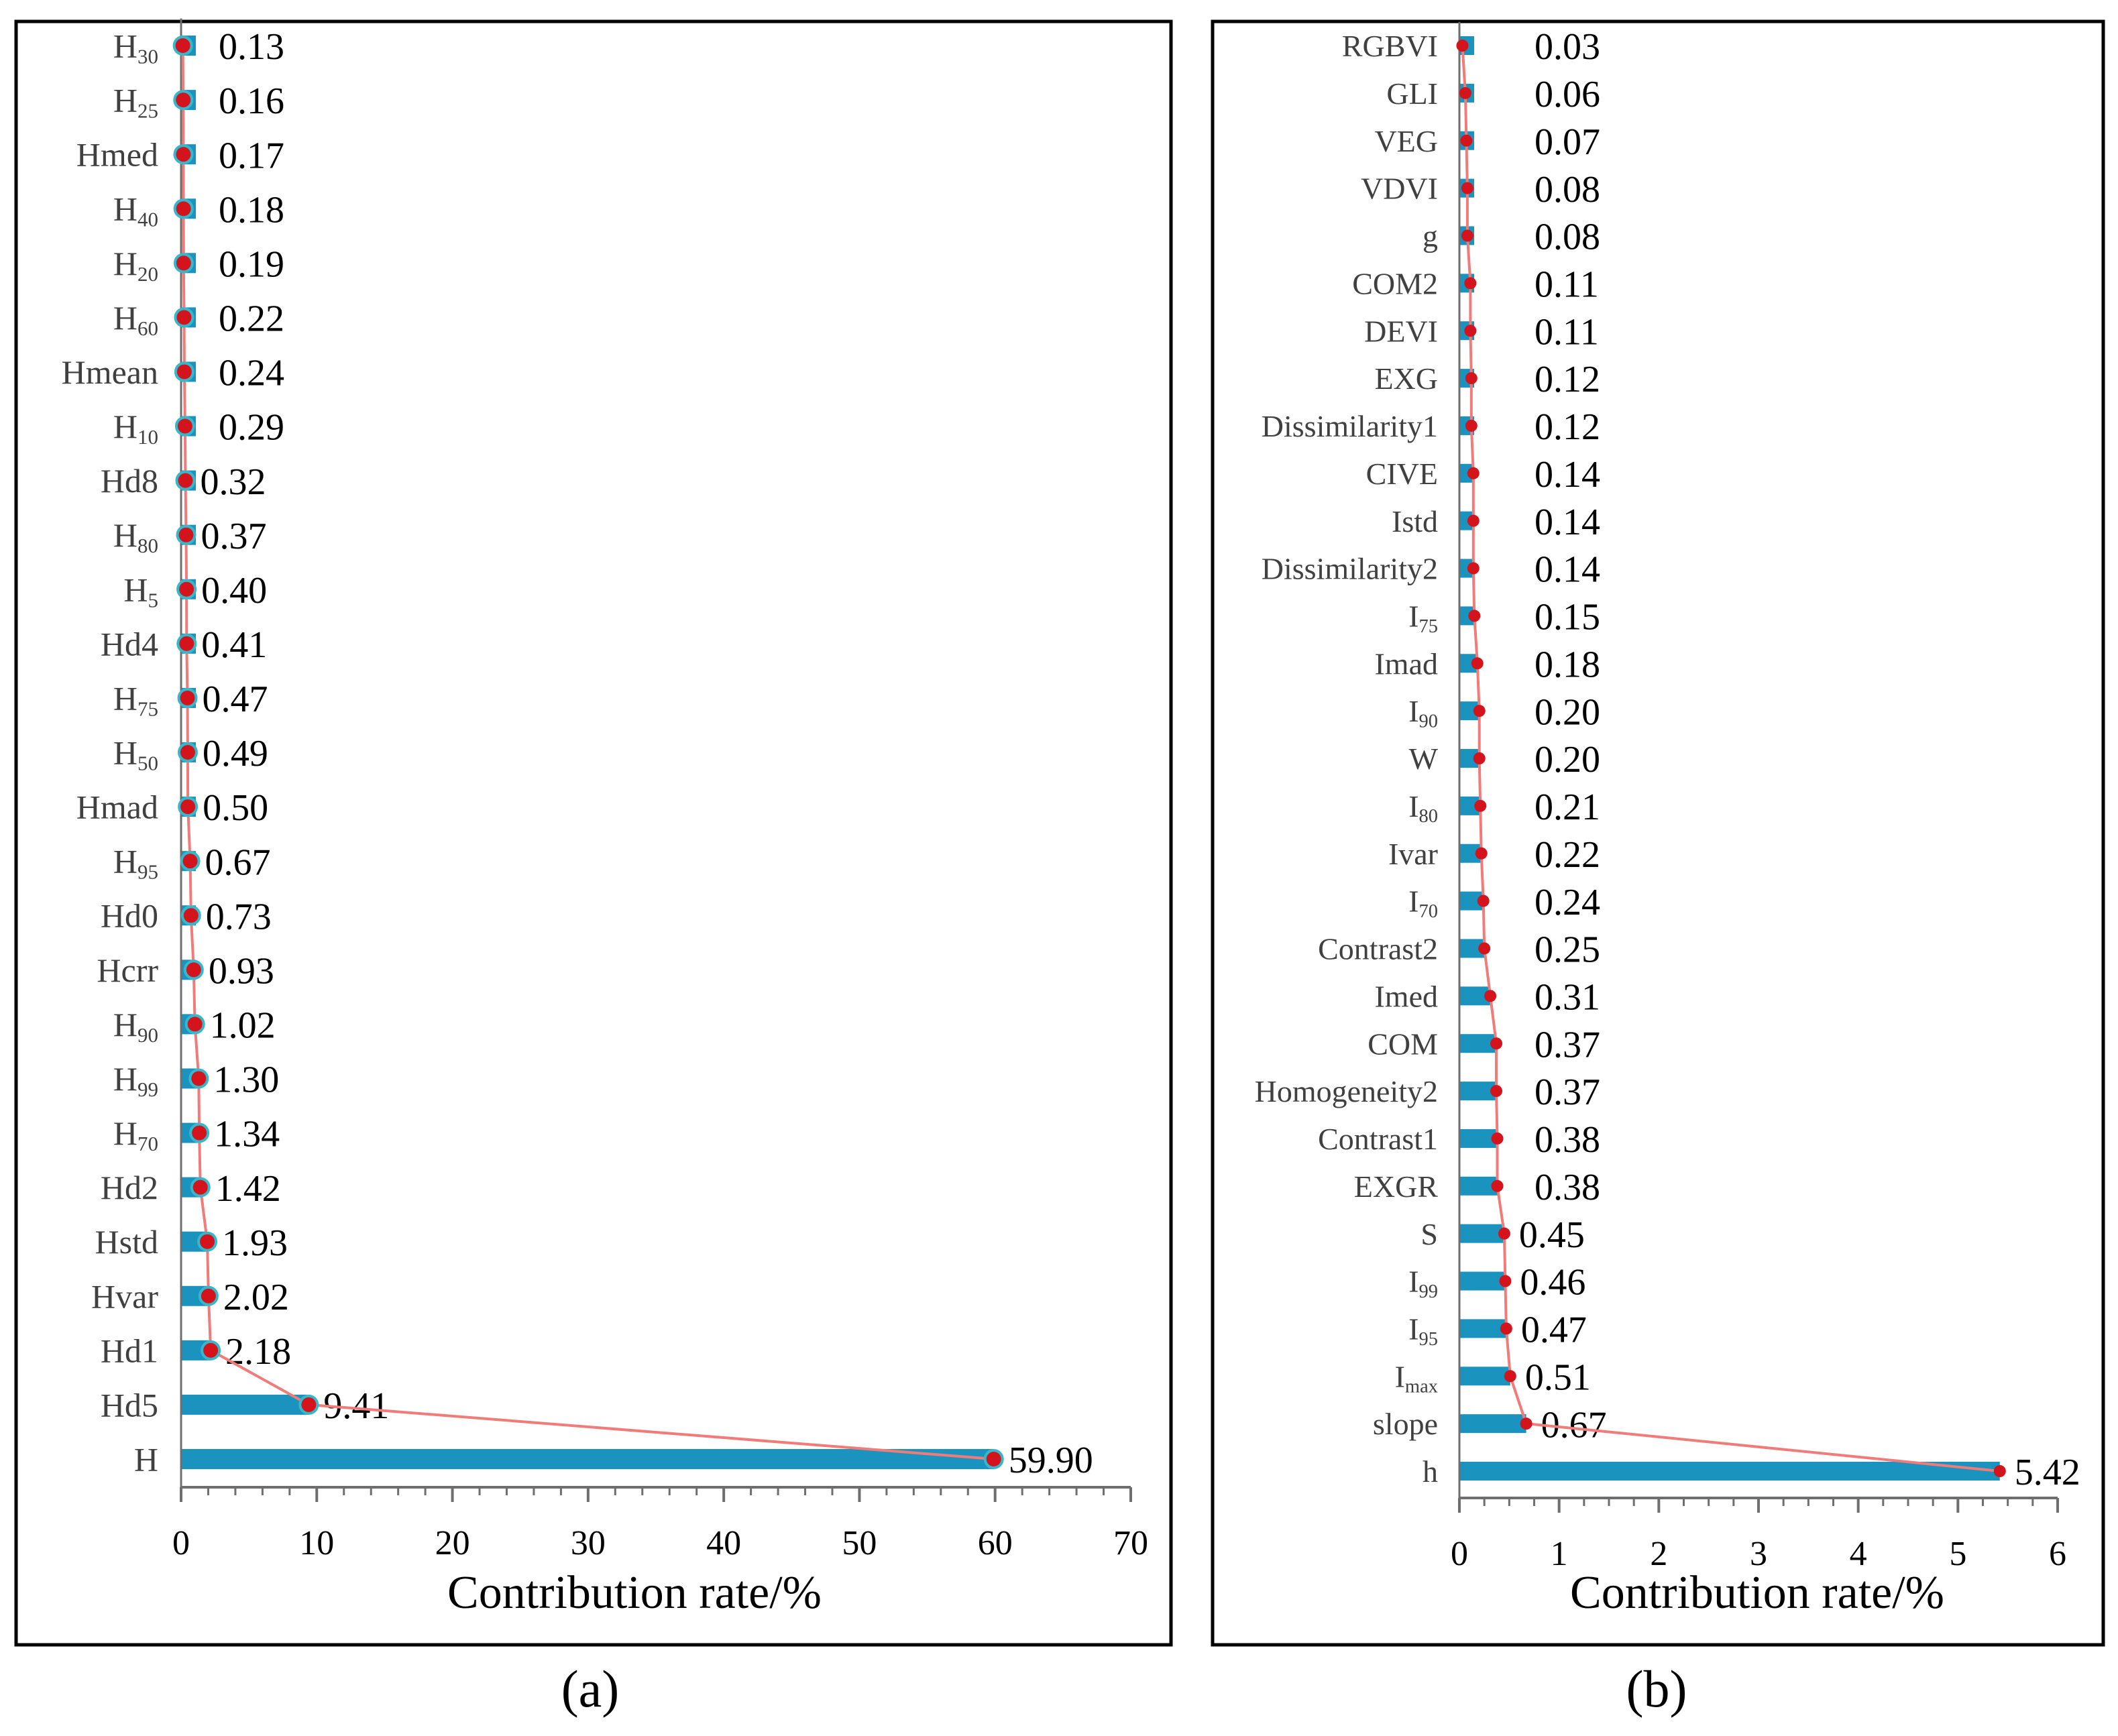  I want to click on value-label: 0.06, so click(1568, 94).